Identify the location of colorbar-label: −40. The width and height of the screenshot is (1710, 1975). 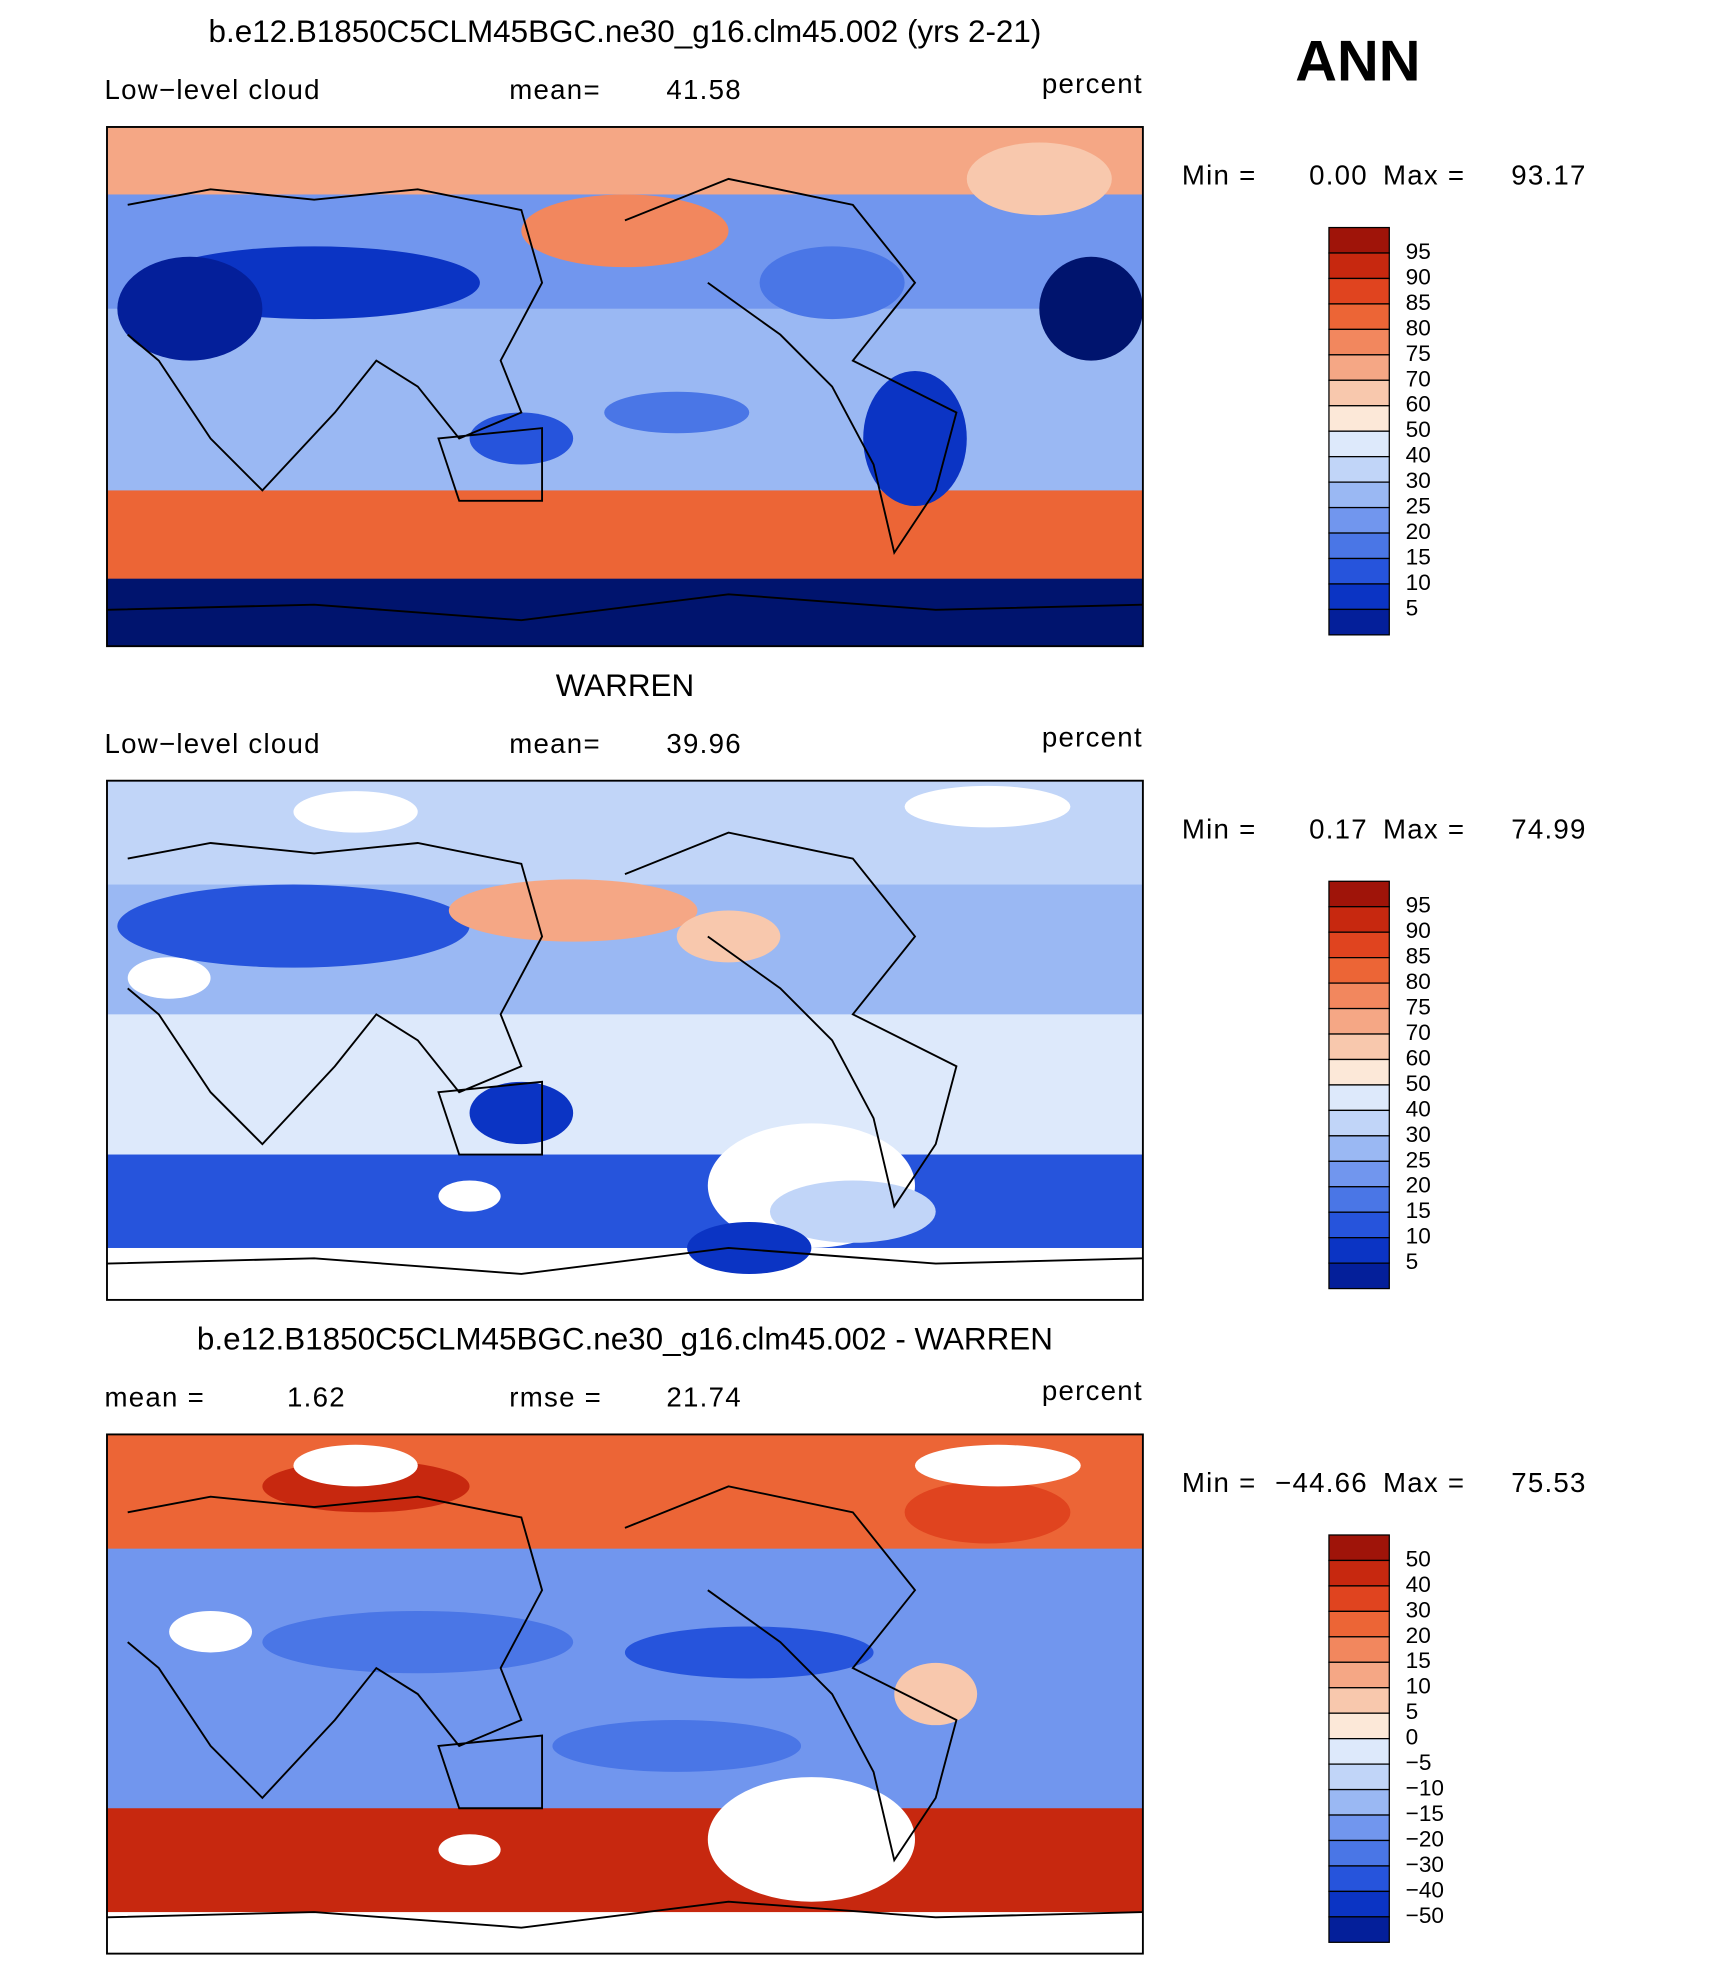
(1425, 1889).